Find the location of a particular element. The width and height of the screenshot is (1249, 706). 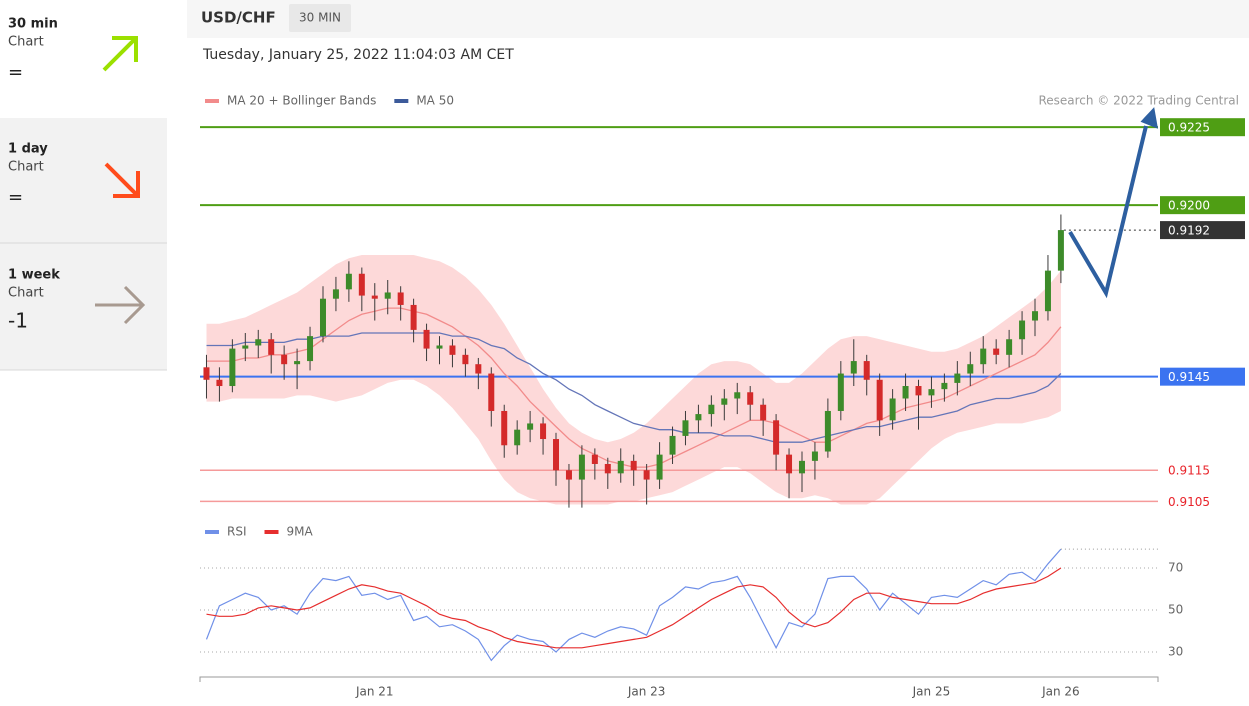

level-label: 0.9192 is located at coordinates (1189, 231).